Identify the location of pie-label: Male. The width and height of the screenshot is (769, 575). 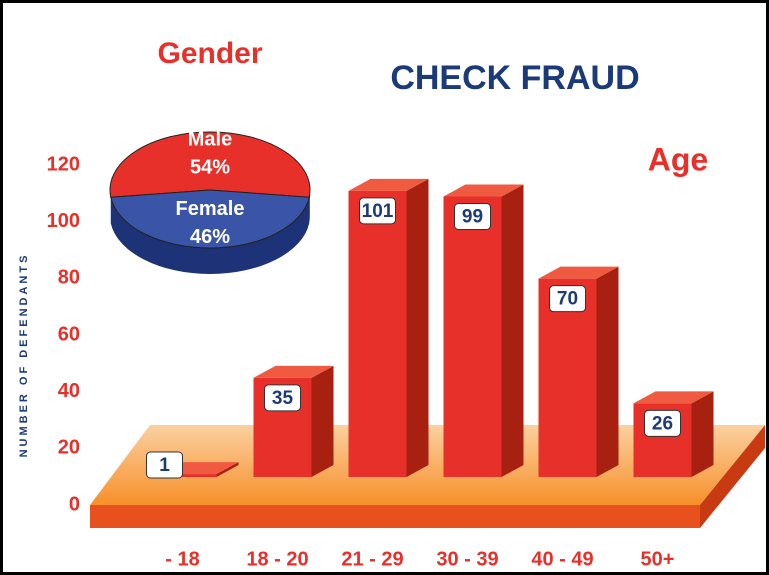
(210, 139).